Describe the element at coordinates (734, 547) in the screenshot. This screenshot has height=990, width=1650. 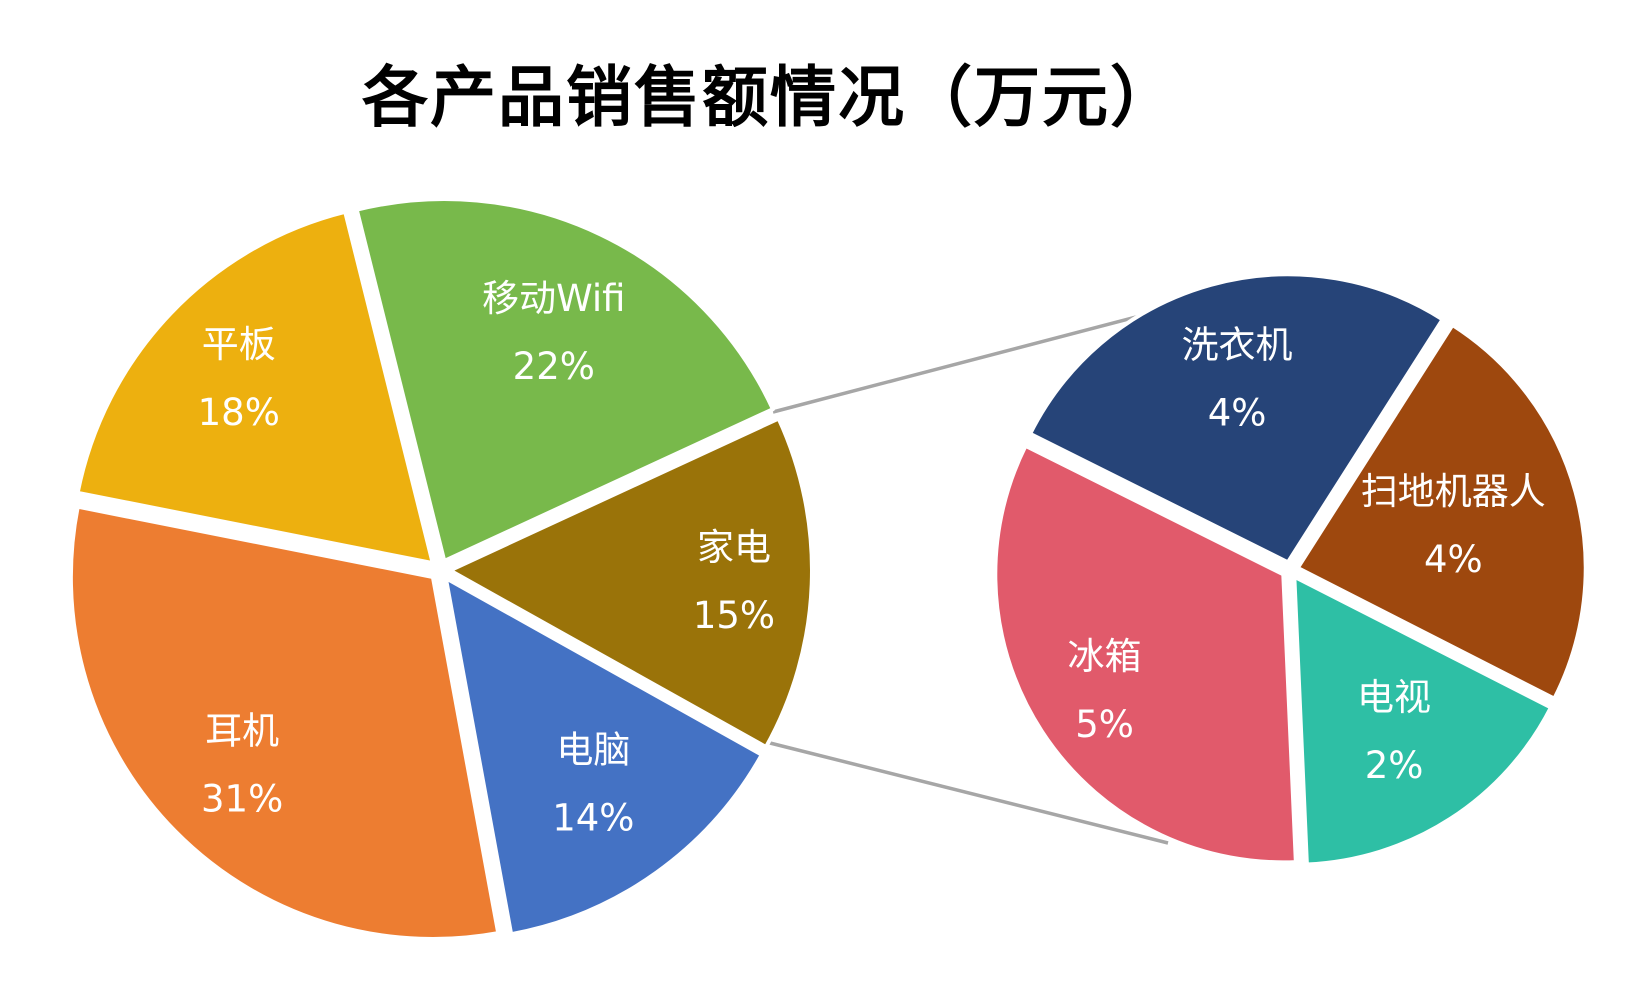
I see `slice-name-label-home-appliances: 家电` at that location.